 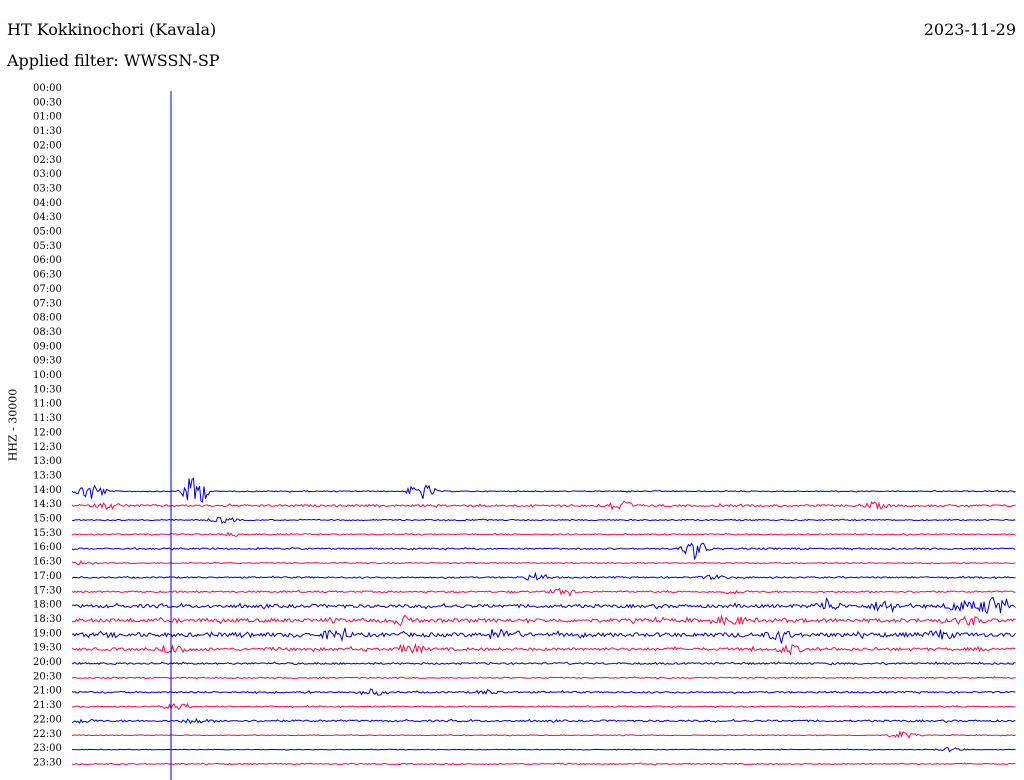 What do you see at coordinates (47, 461) in the screenshot?
I see `time-tick-label: 13:00` at bounding box center [47, 461].